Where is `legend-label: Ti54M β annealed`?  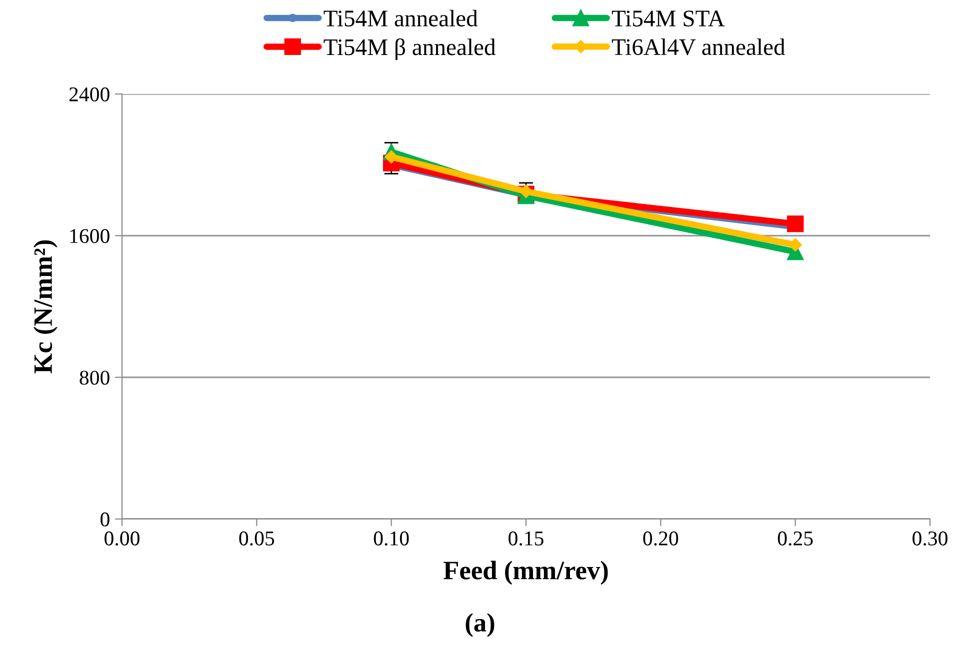
legend-label: Ti54M β annealed is located at coordinates (410, 49).